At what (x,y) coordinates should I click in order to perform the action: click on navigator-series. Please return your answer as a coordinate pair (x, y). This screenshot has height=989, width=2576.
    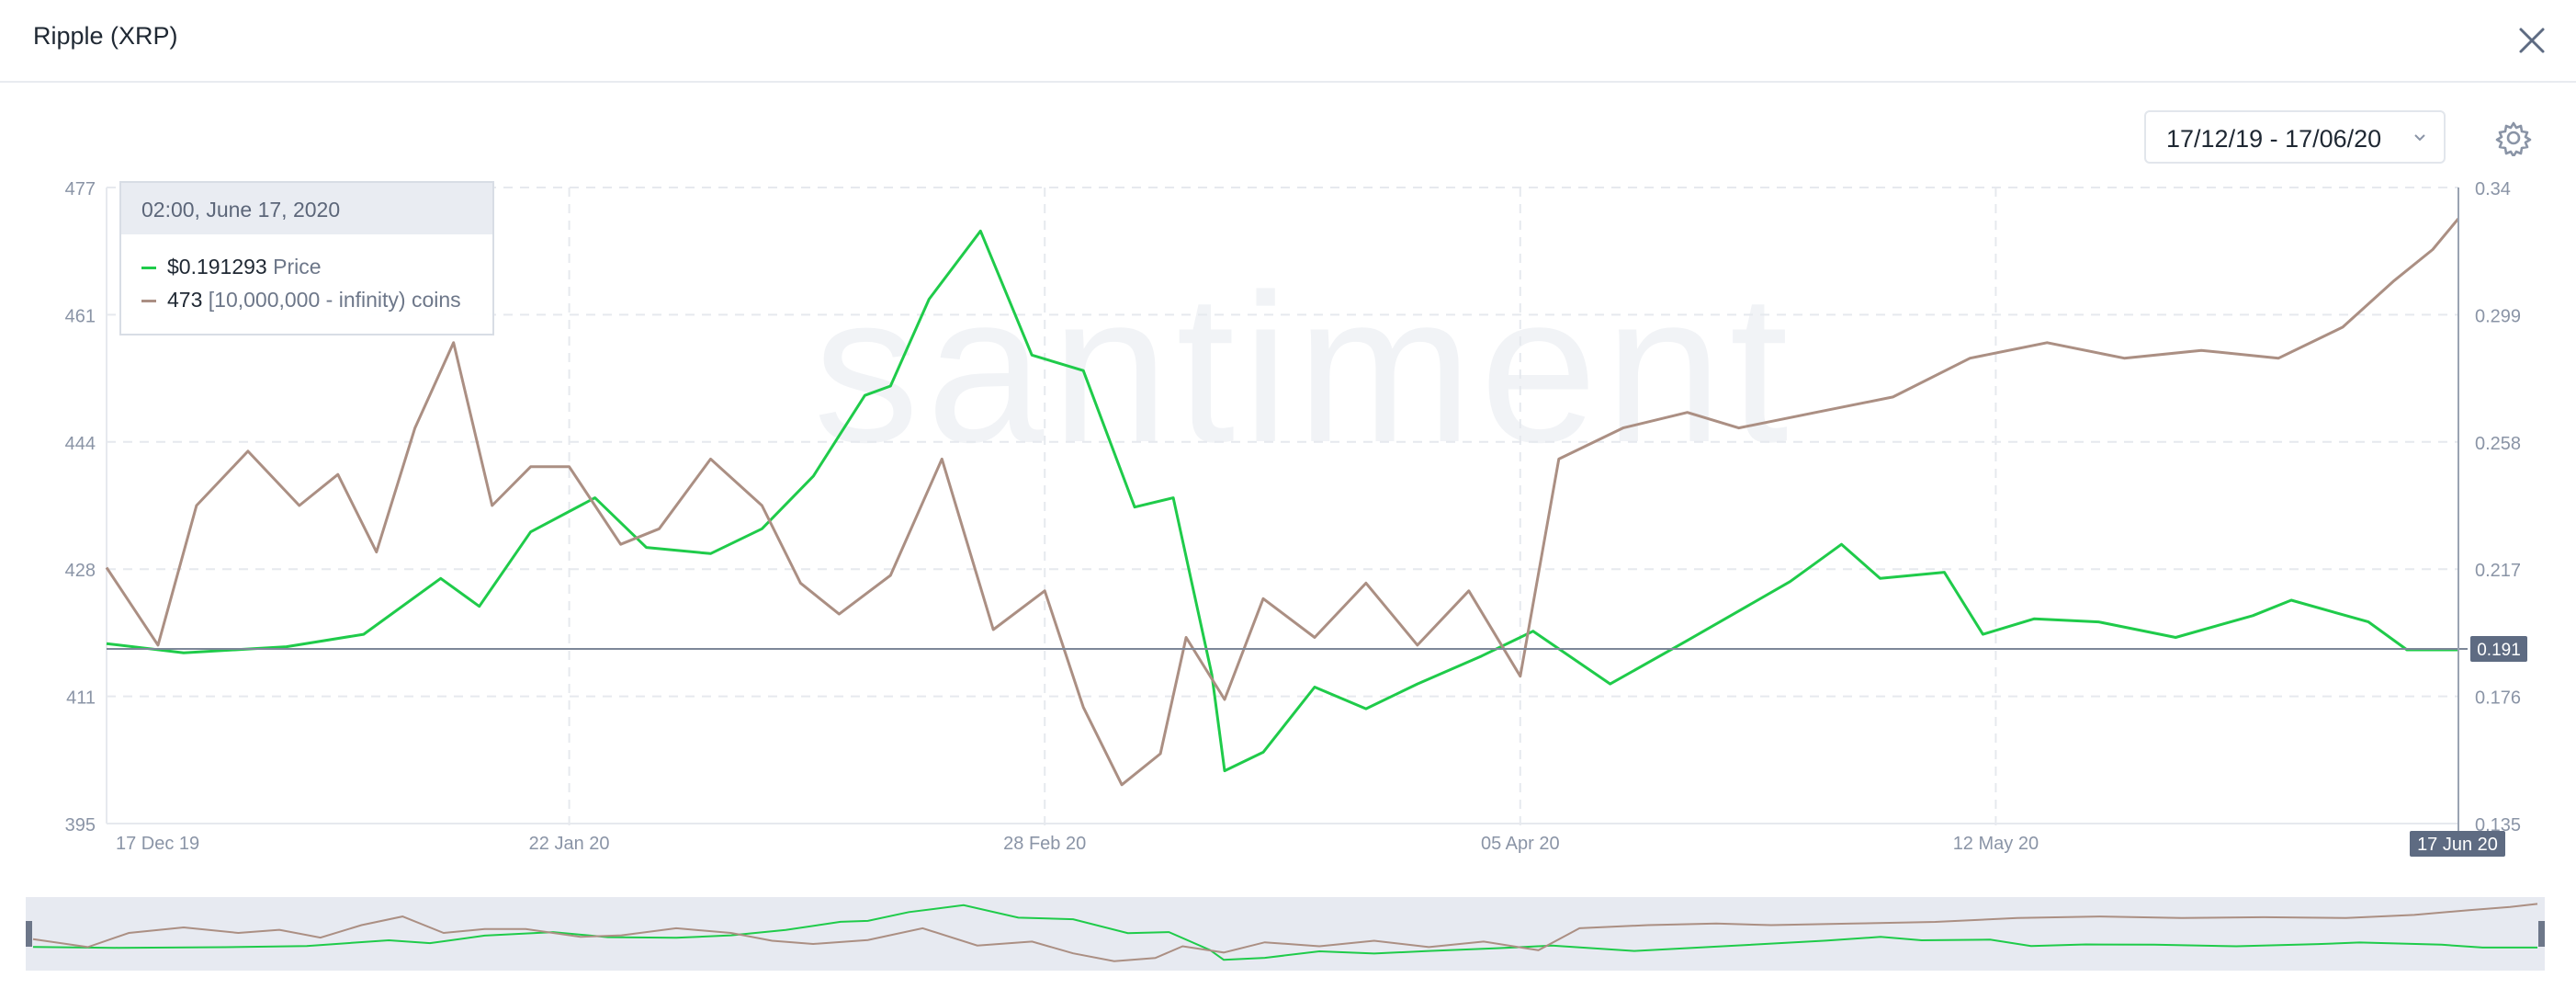
    Looking at the image, I should click on (1285, 932).